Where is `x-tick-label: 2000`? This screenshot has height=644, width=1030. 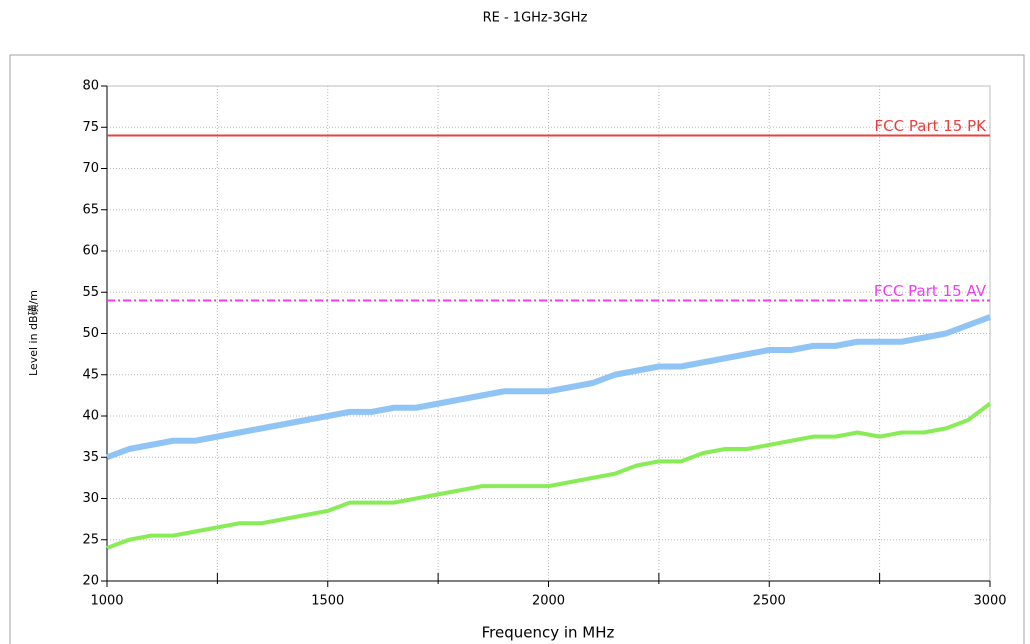
x-tick-label: 2000 is located at coordinates (548, 601).